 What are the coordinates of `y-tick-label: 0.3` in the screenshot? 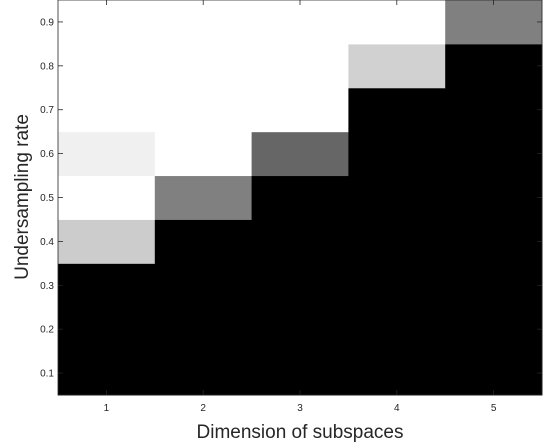 It's located at (47, 286).